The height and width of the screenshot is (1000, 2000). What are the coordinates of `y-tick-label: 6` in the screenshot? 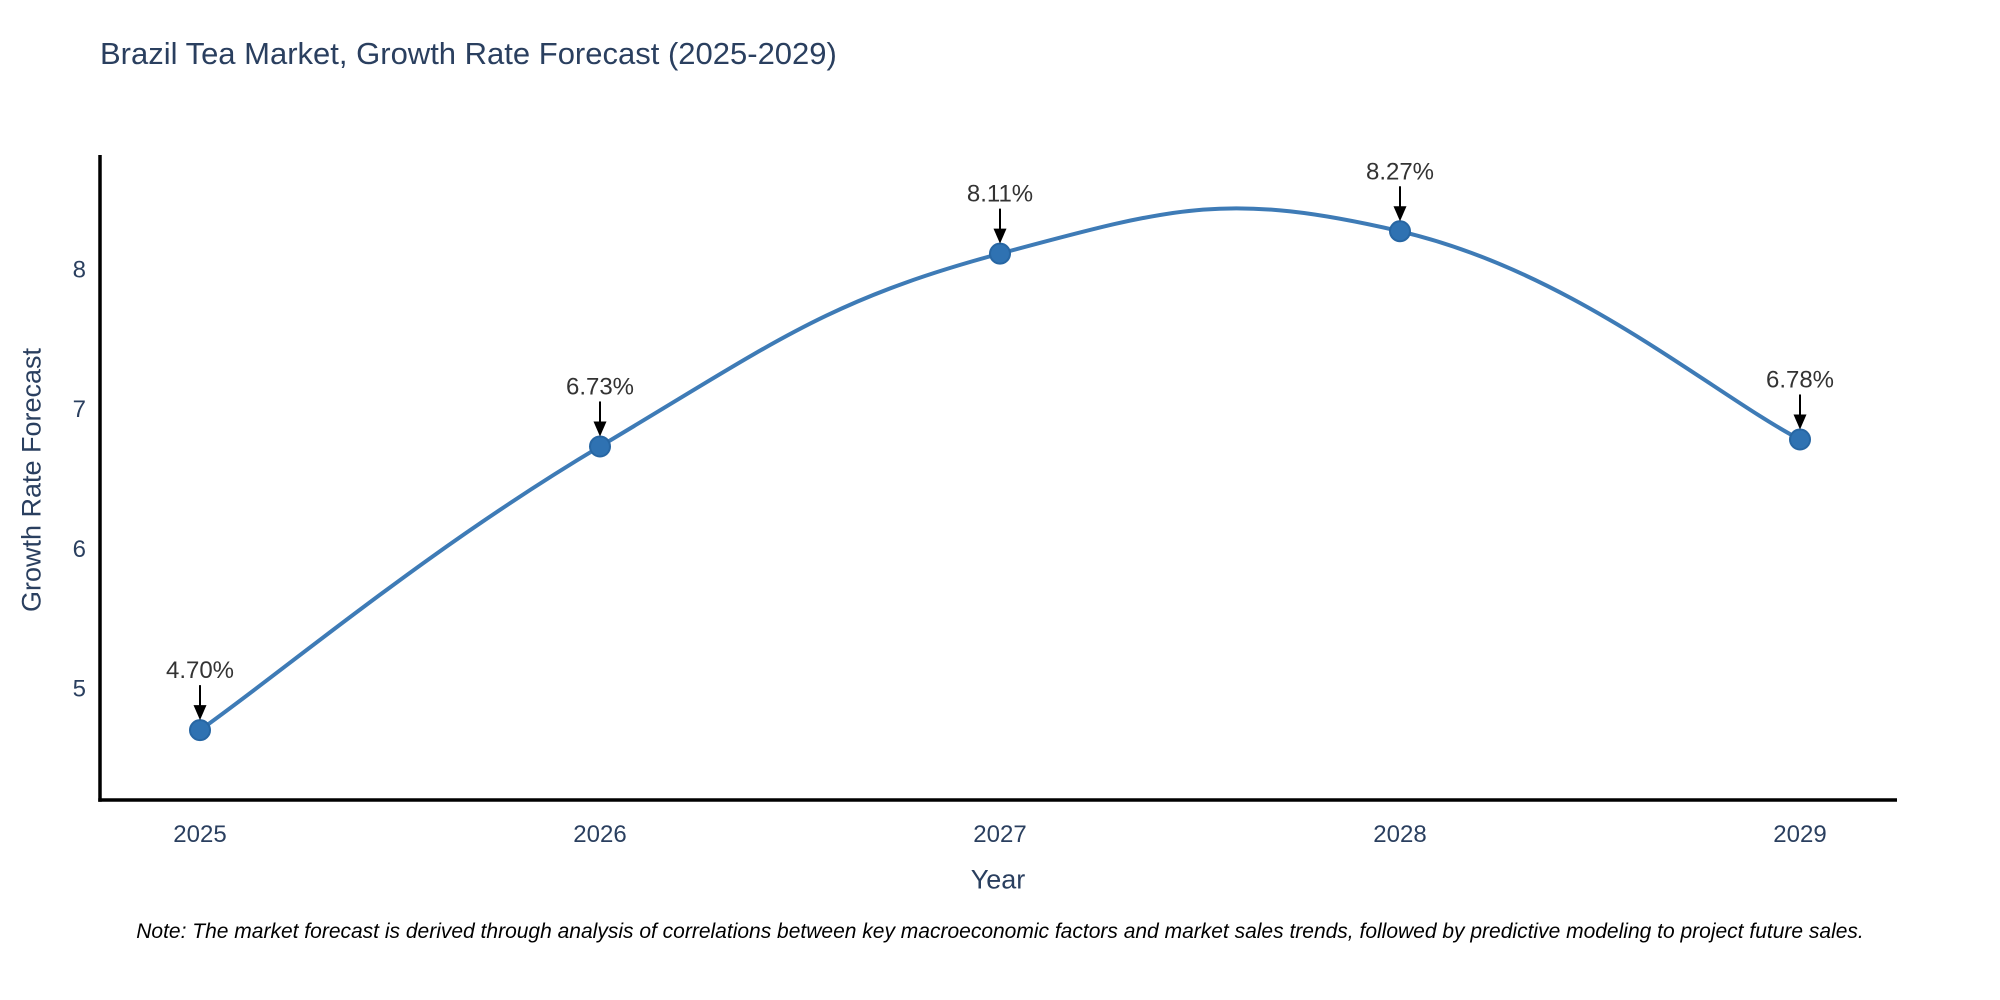 It's located at (79, 549).